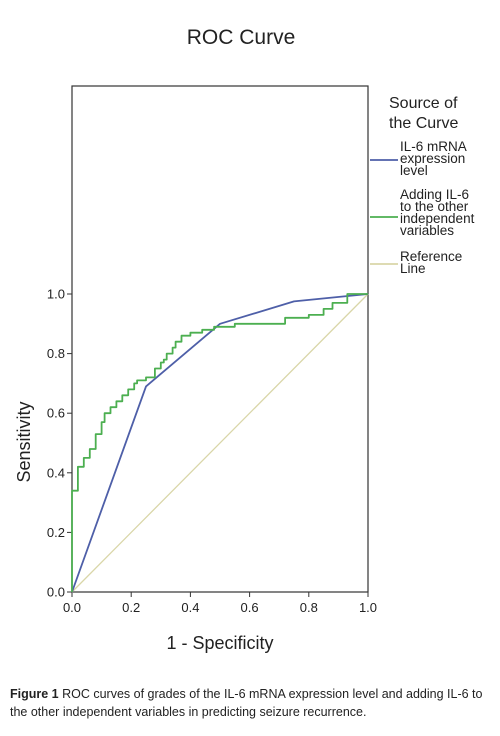  I want to click on x-tick-label: 0.0, so click(72, 607).